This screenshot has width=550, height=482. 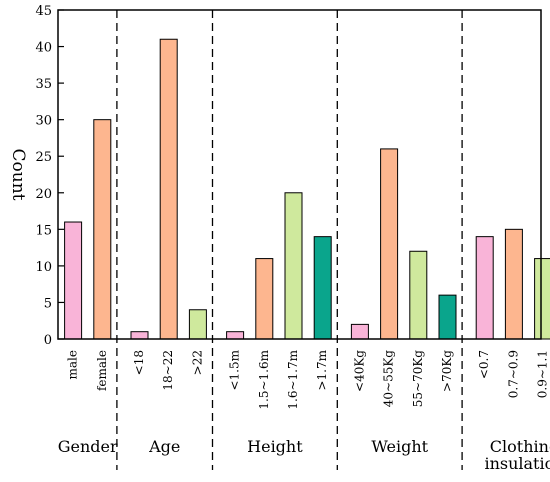 What do you see at coordinates (359, 371) in the screenshot?
I see `category-label: <40Kg` at bounding box center [359, 371].